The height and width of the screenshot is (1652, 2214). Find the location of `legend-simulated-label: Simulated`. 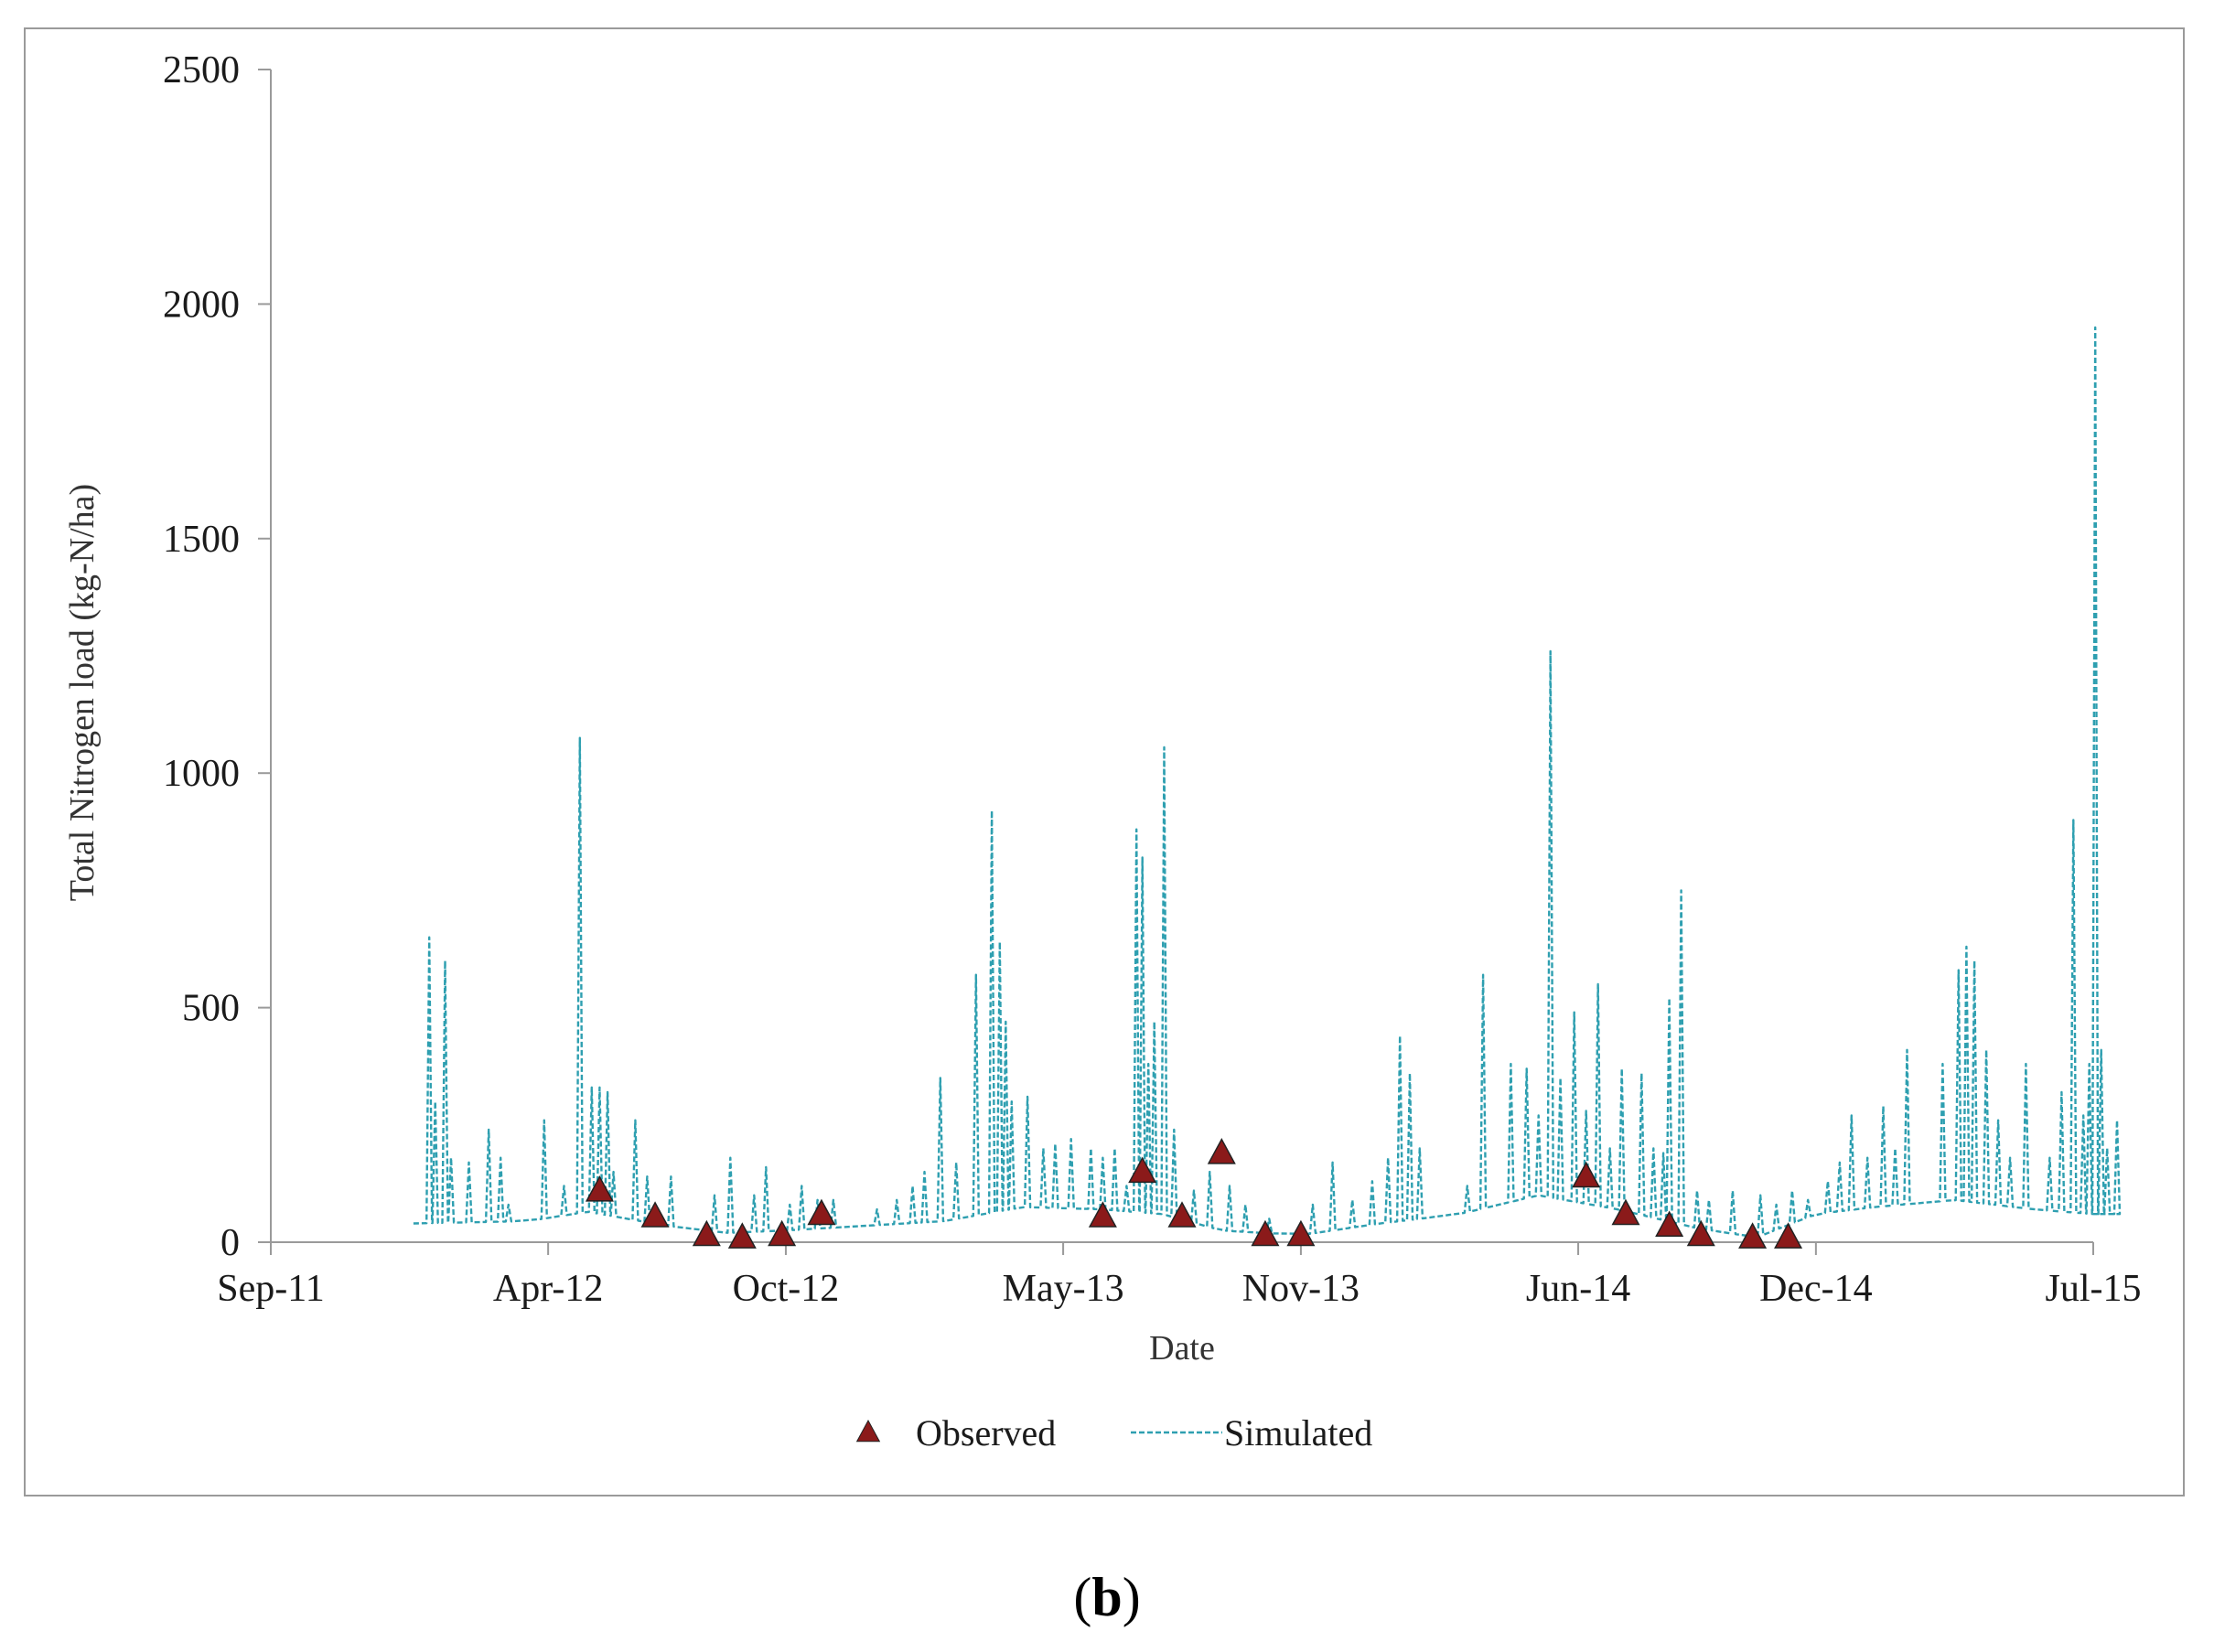

legend-simulated-label: Simulated is located at coordinates (1298, 1433).